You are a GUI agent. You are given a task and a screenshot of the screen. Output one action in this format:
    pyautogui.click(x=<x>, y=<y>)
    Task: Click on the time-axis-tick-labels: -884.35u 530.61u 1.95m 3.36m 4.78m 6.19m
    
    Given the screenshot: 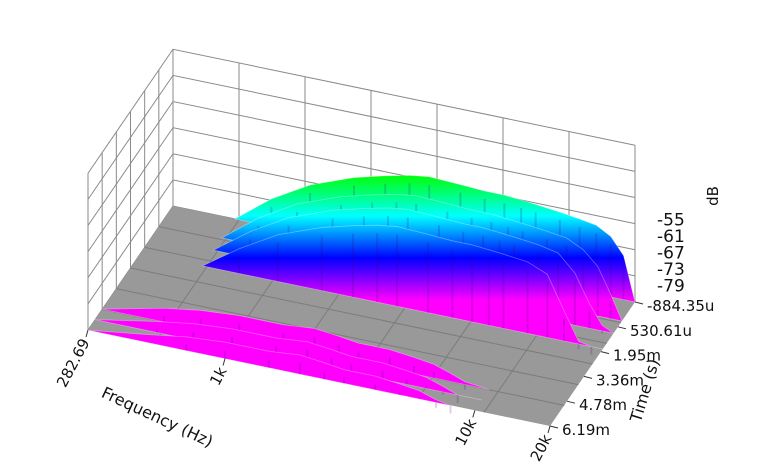 What is the action you would take?
    pyautogui.click(x=638, y=368)
    